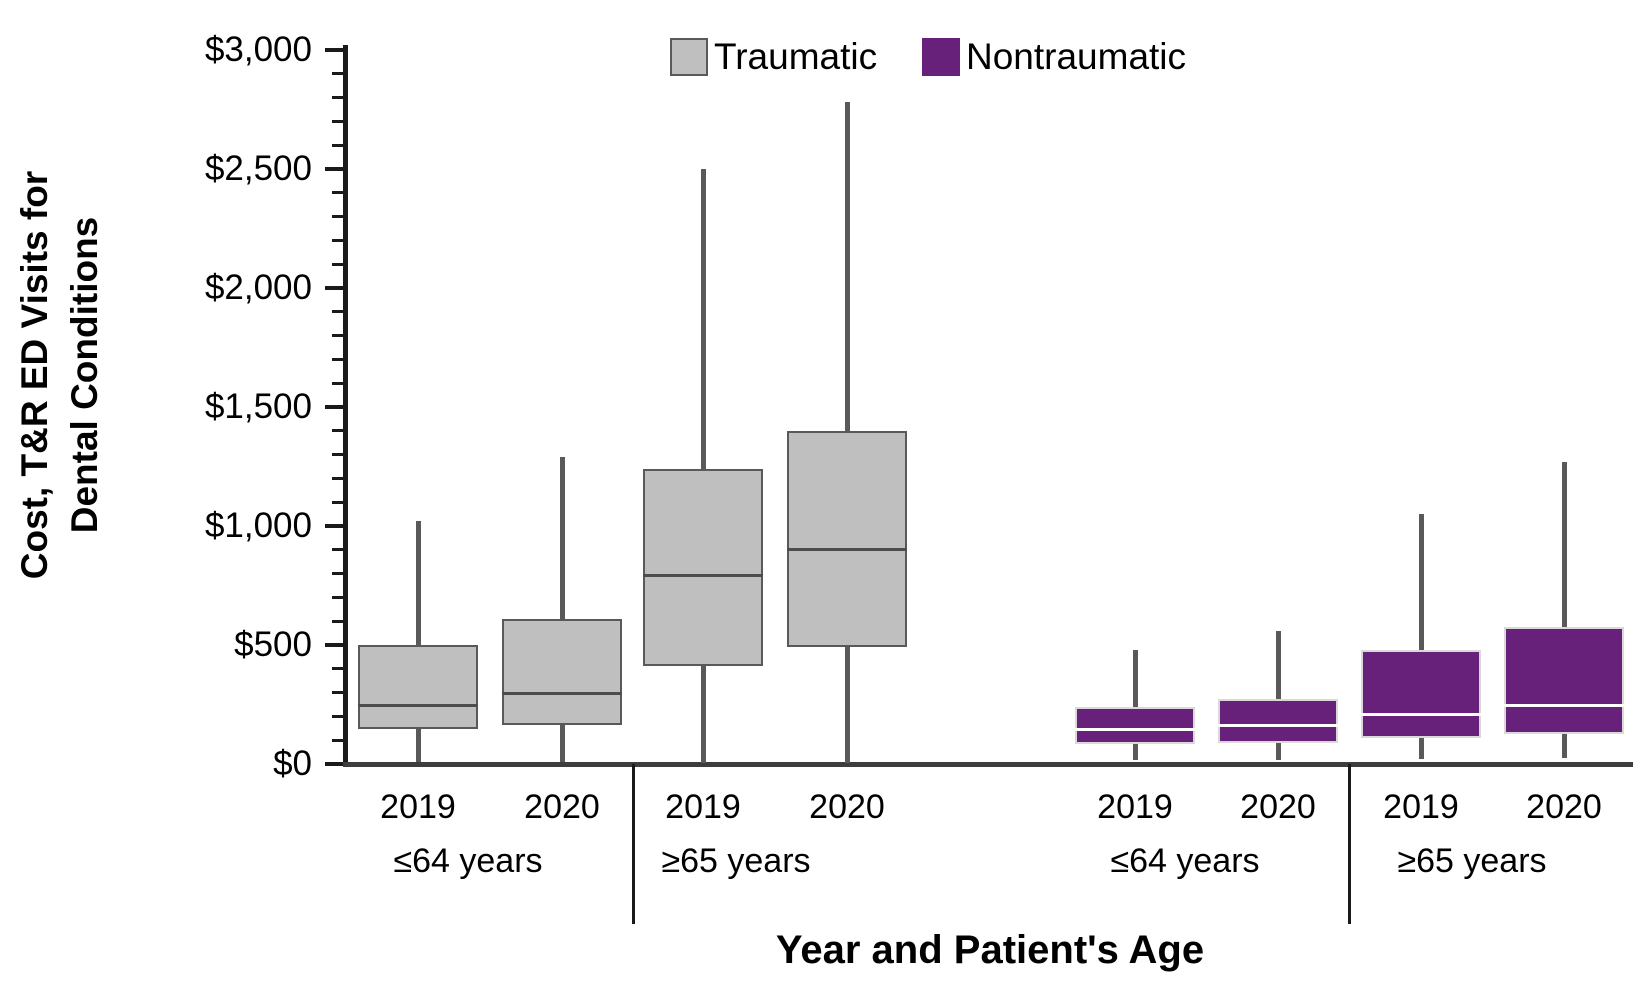  Describe the element at coordinates (258, 406) in the screenshot. I see `y-tick-label: $1,500` at that location.